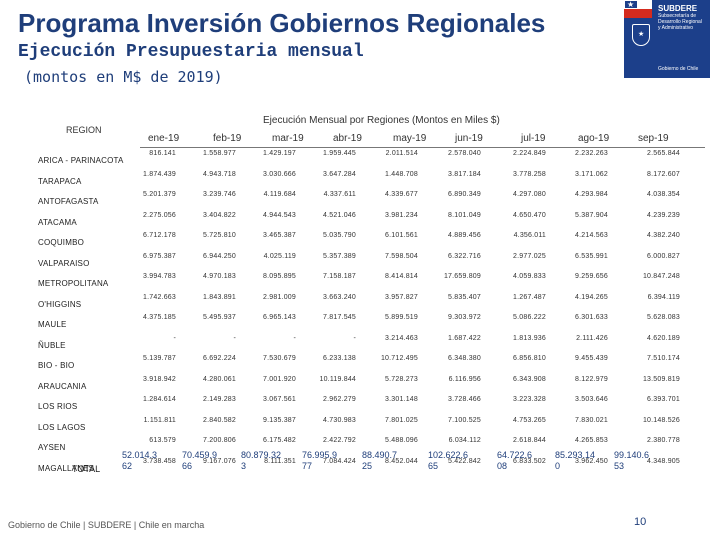 This screenshot has height=540, width=720. I want to click on month-value-cell: 6.233.138, so click(339, 358).